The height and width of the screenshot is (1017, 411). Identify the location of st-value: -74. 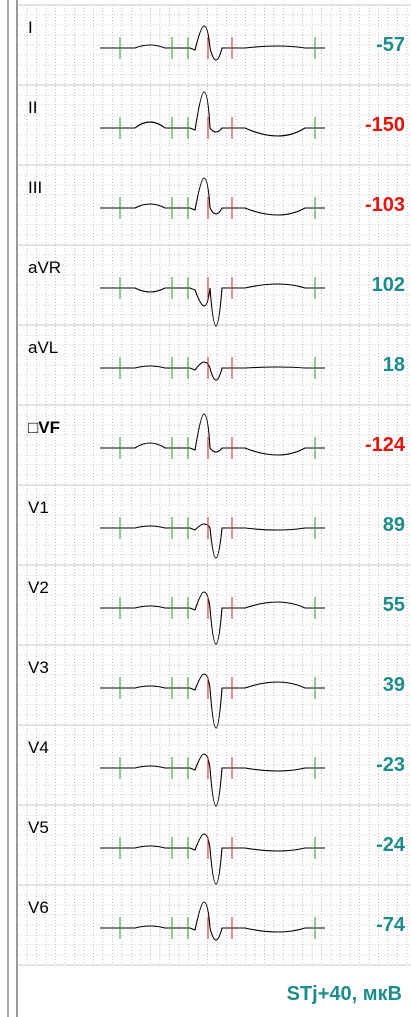
(391, 925).